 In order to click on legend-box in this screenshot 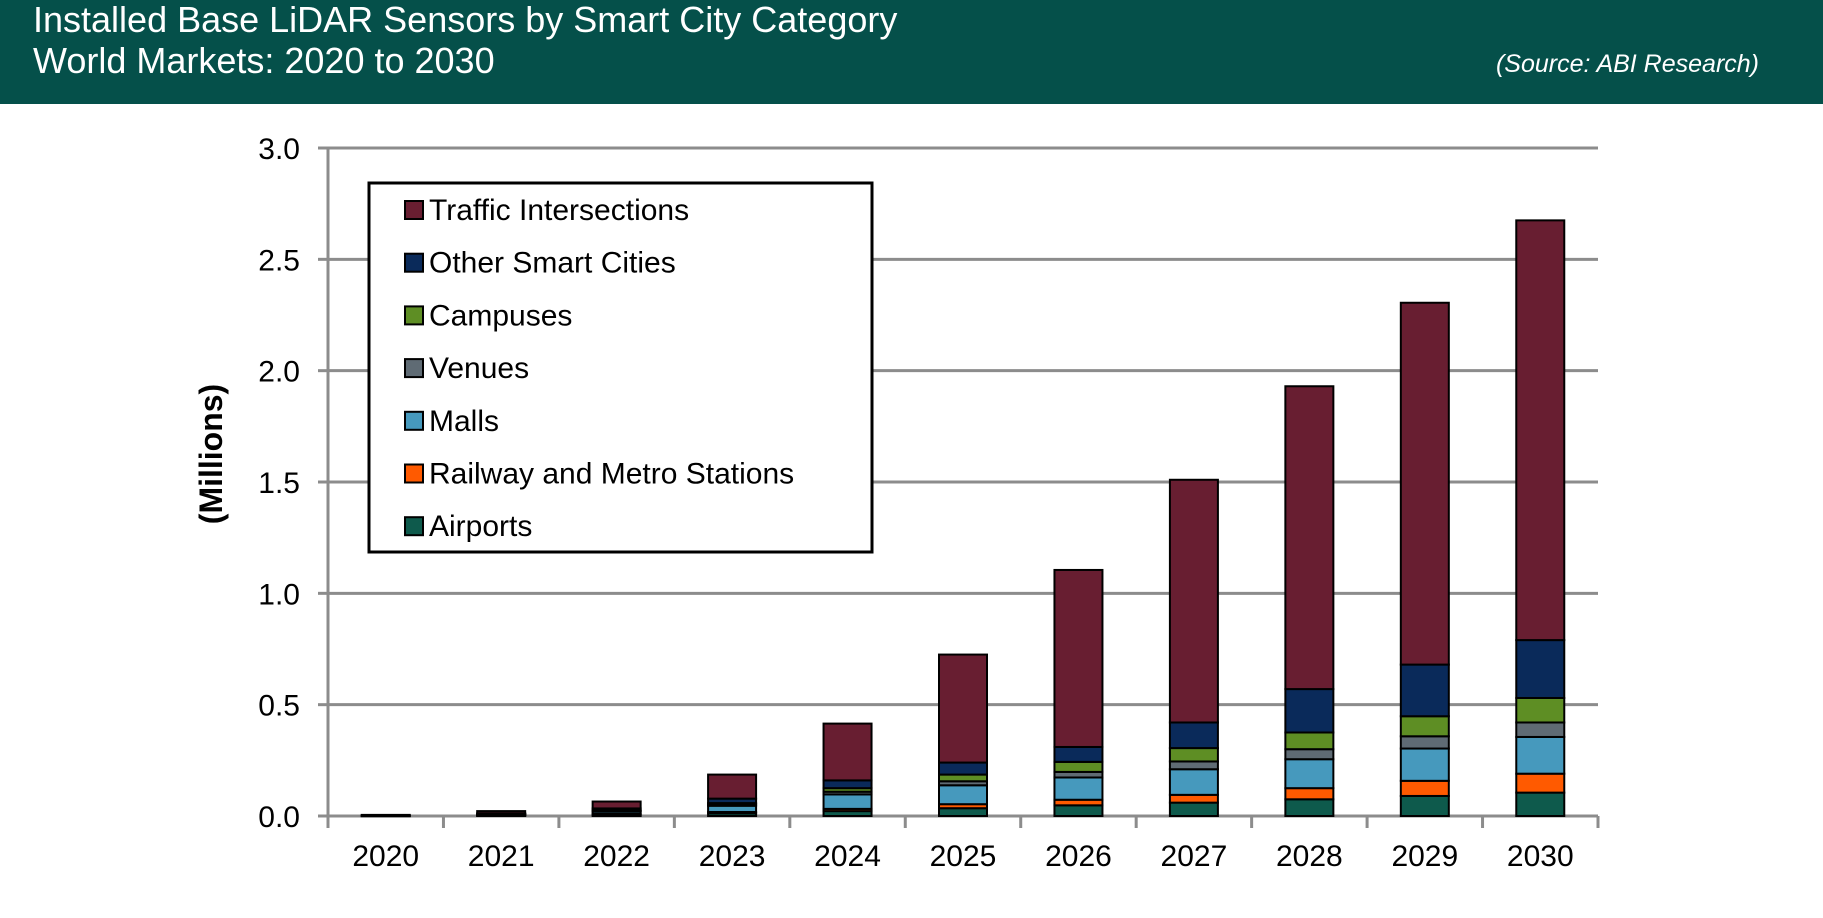, I will do `click(620, 367)`.